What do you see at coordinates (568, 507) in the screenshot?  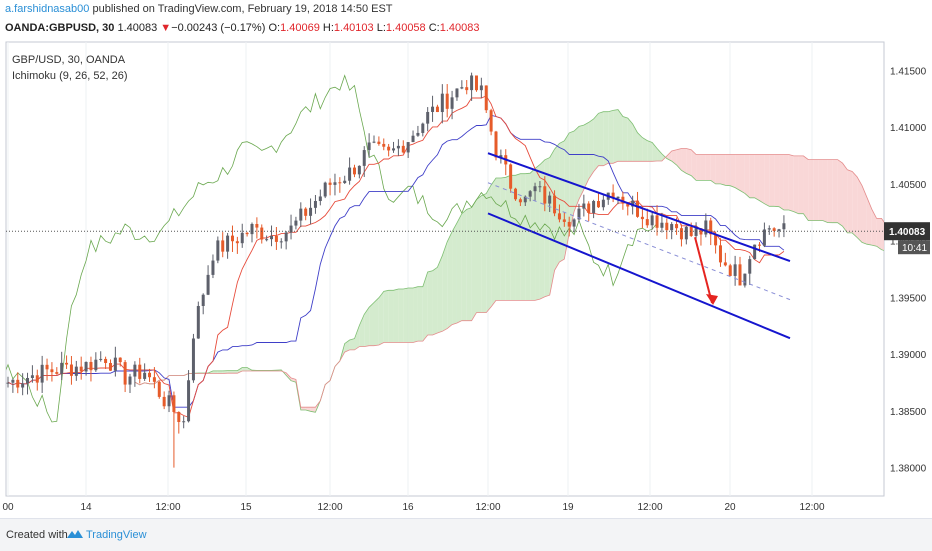 I see `x-tick-label-7: 19` at bounding box center [568, 507].